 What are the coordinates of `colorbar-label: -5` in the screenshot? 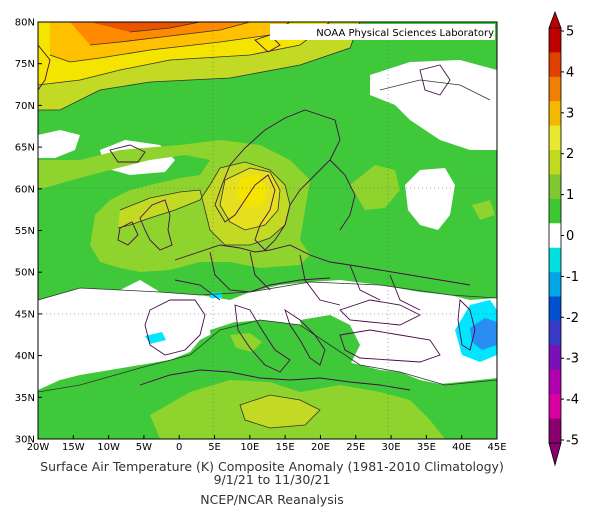 It's located at (572, 441).